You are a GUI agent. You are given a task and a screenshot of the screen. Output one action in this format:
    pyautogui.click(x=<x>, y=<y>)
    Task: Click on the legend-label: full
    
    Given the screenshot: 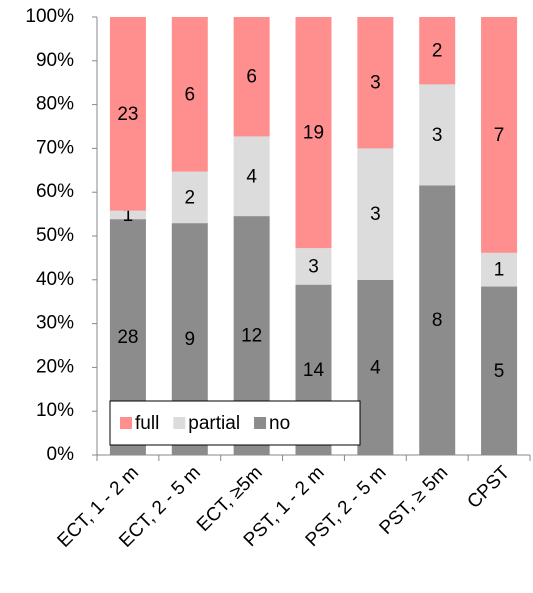 What is the action you would take?
    pyautogui.click(x=147, y=423)
    